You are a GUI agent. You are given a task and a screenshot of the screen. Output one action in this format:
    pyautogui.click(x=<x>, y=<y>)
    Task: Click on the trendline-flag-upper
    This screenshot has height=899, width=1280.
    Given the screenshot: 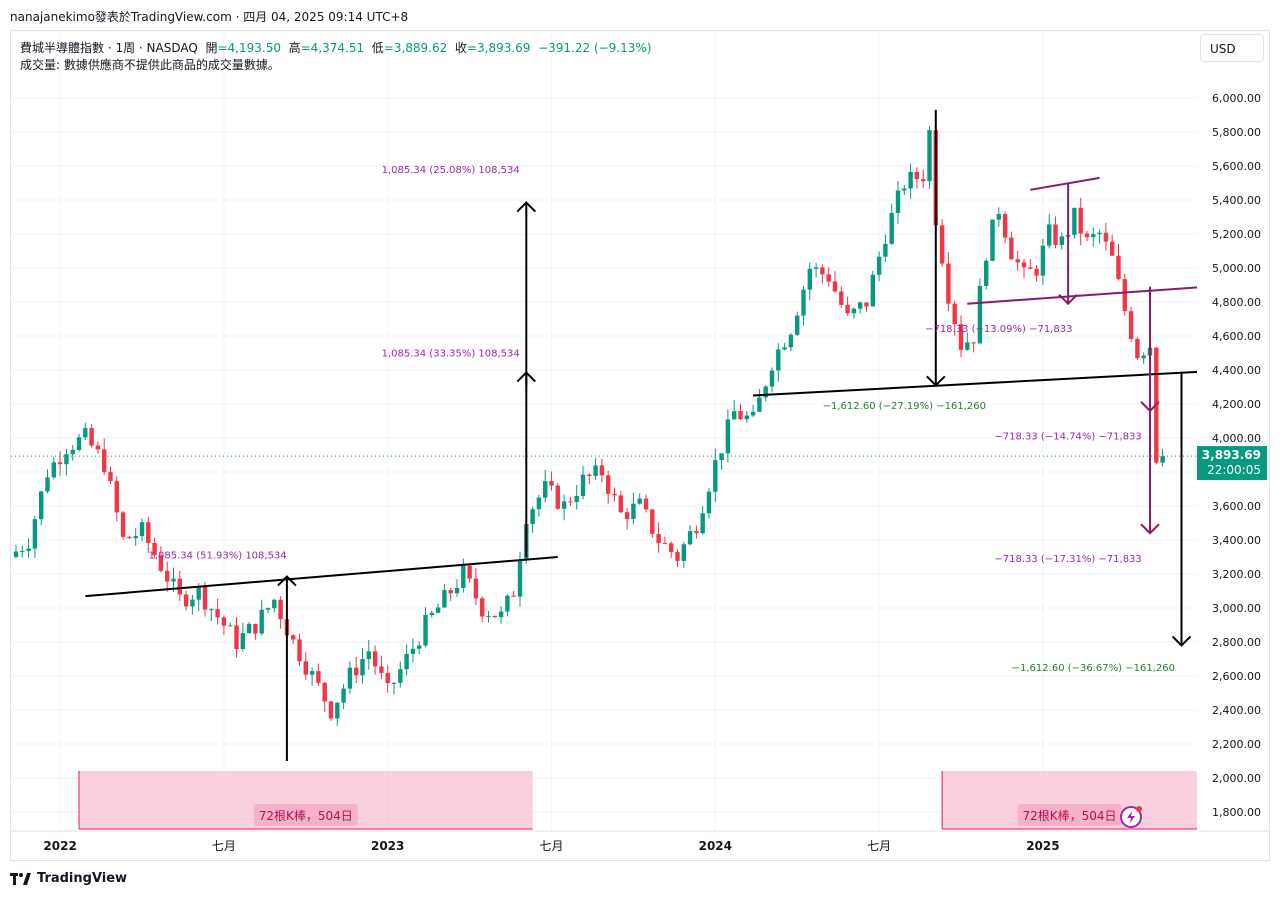 What is the action you would take?
    pyautogui.click(x=1065, y=183)
    